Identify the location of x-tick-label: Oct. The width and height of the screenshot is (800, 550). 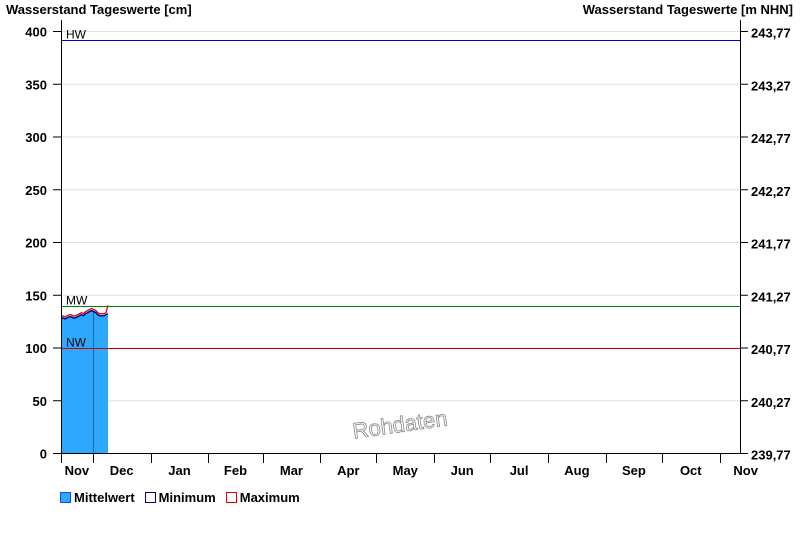
(691, 470).